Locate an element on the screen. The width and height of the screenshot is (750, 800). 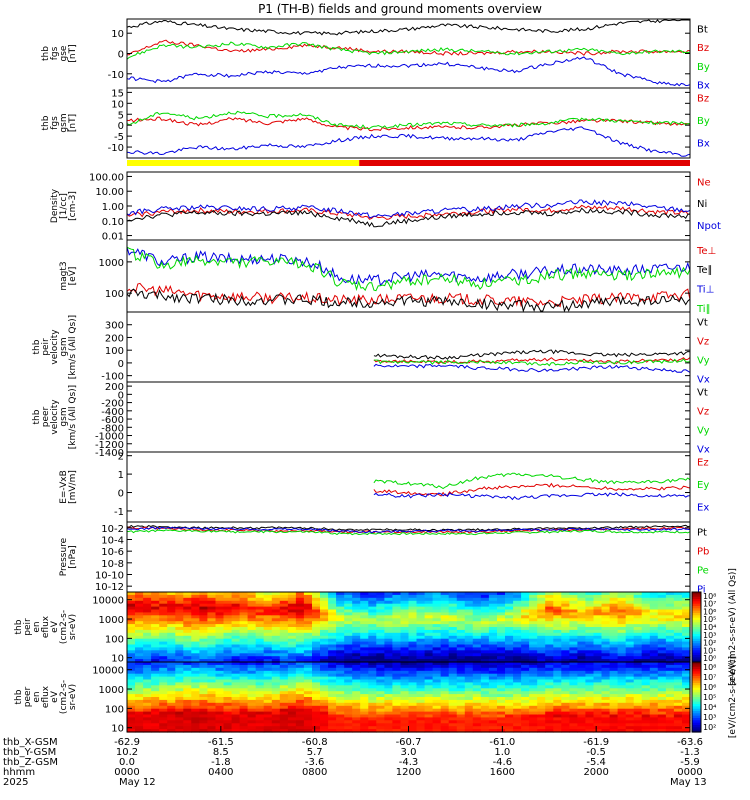
colorbar-tick-label-peer_spec: 10³ is located at coordinates (709, 717).